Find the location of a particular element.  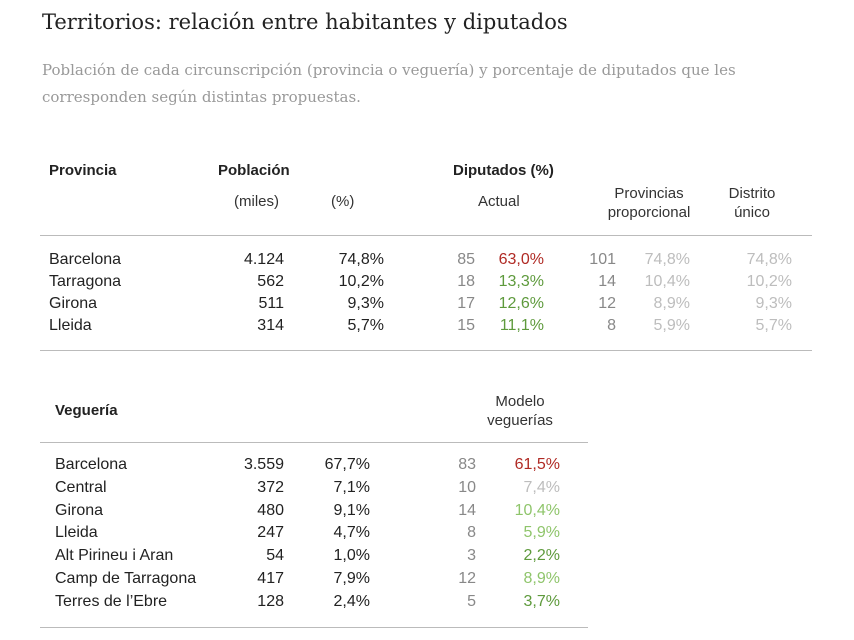

vegueria-seat-pct: 7,4% is located at coordinates (541, 487).